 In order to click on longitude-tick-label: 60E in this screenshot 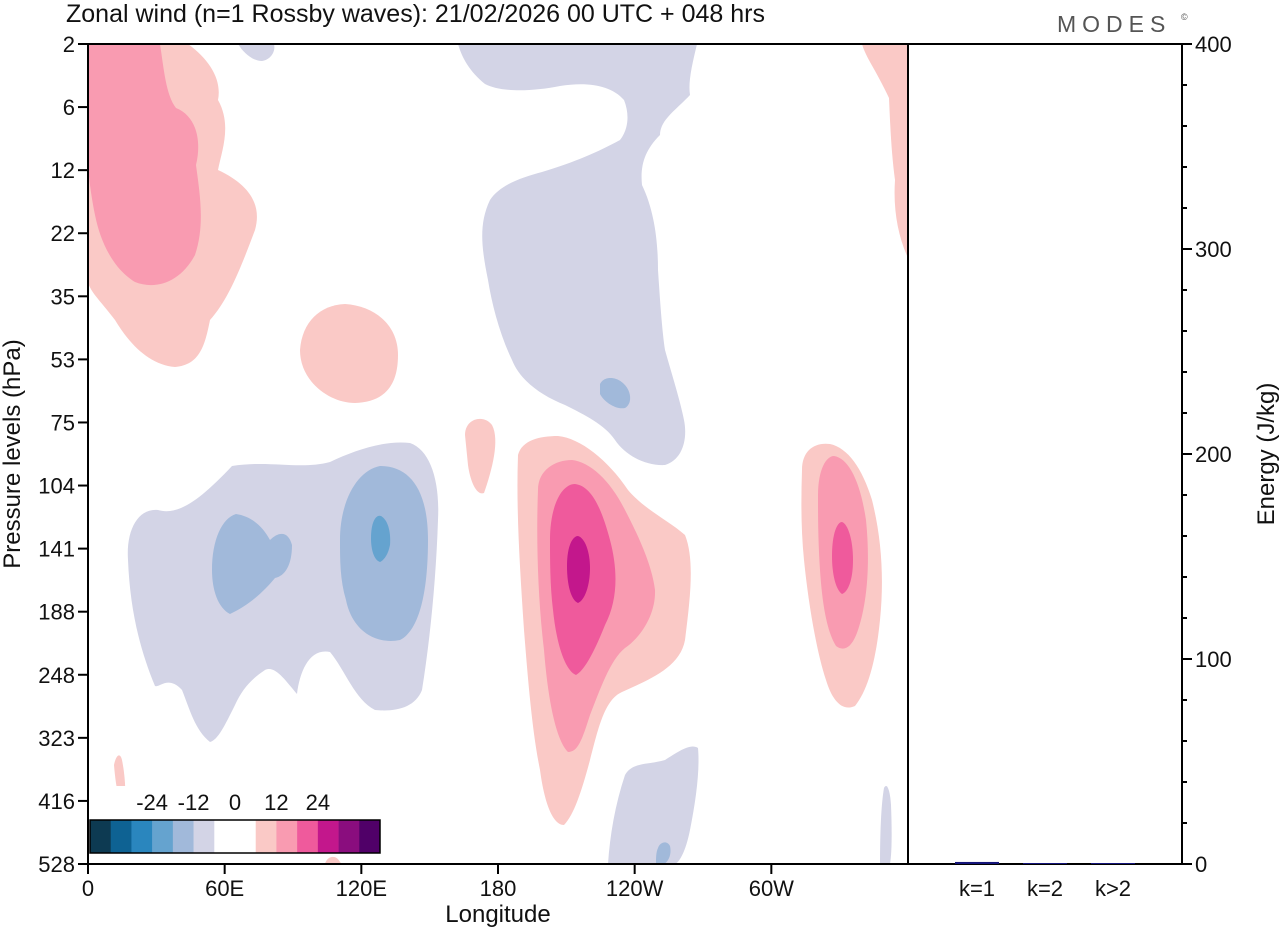, I will do `click(224, 888)`.